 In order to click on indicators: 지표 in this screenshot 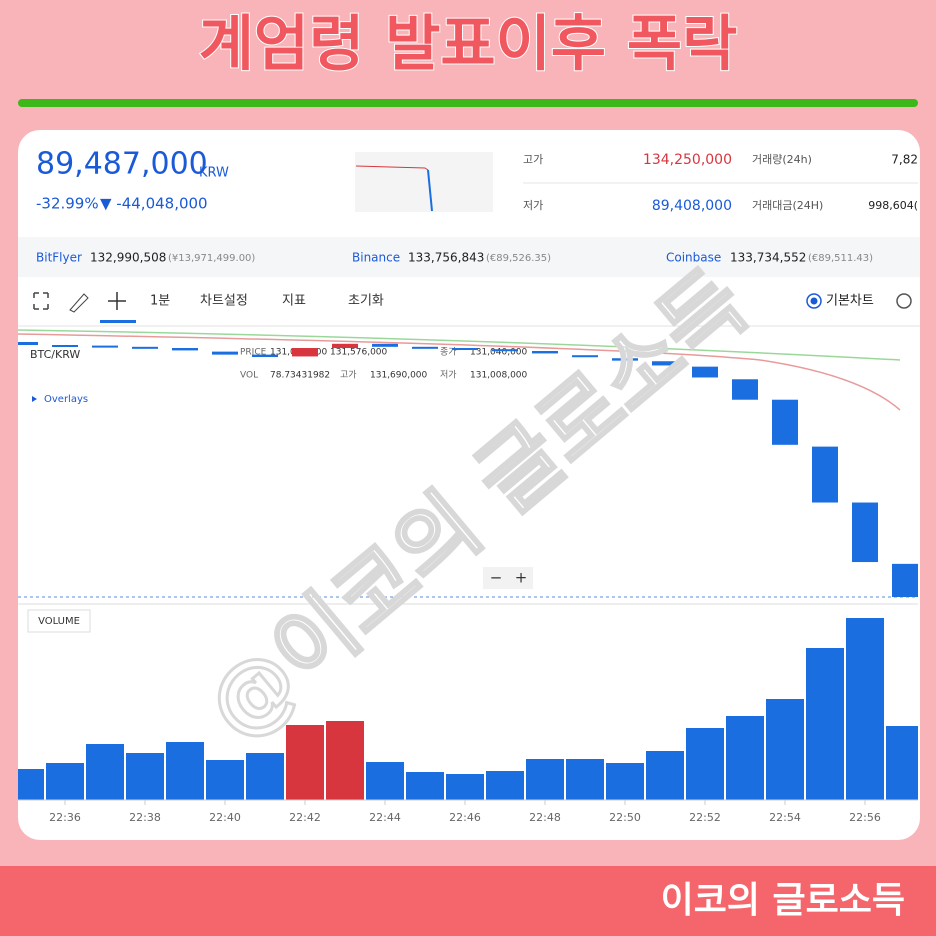, I will do `click(294, 301)`.